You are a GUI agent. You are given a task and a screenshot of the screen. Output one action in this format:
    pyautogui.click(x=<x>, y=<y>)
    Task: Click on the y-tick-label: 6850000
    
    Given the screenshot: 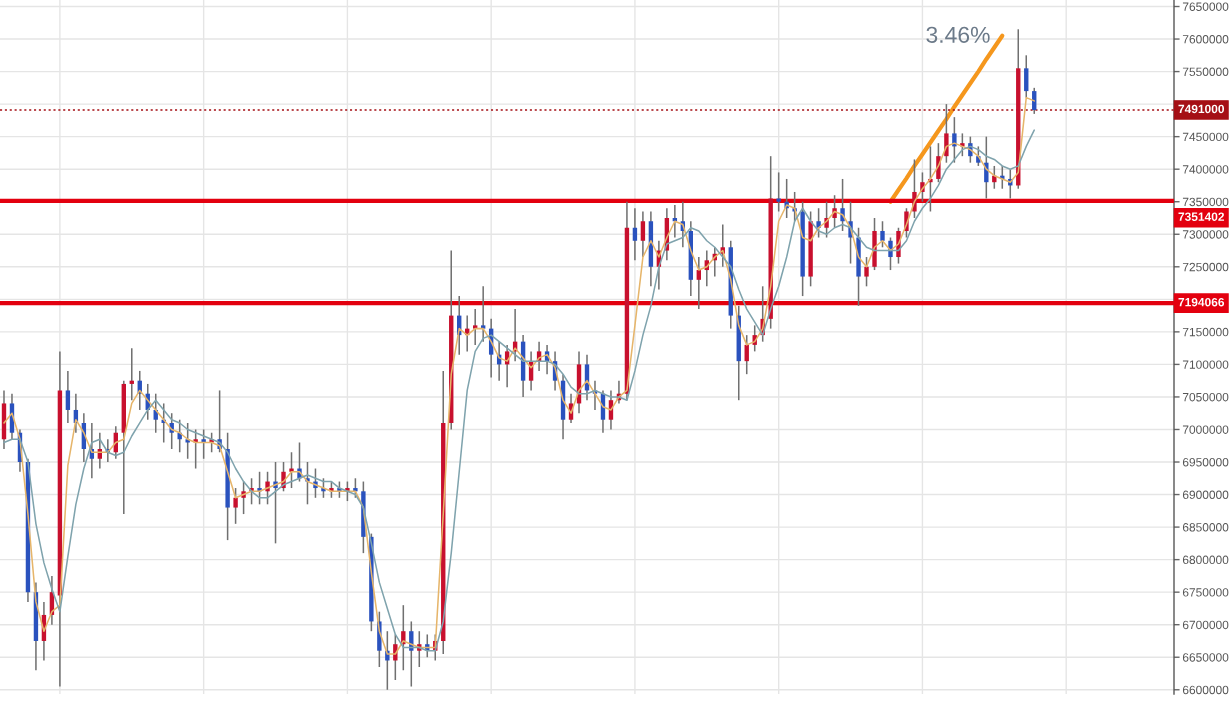 What is the action you would take?
    pyautogui.click(x=1205, y=527)
    